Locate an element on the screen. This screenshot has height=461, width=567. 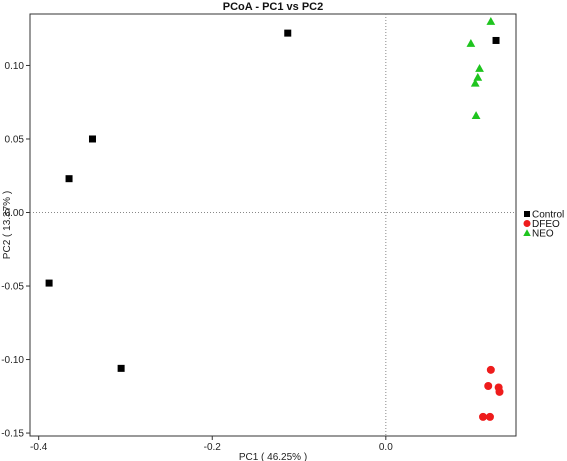
y-axis-ticks: -0.15 -0.10 -0.05 0.00 0.05 0.10 is located at coordinates (15, 250).